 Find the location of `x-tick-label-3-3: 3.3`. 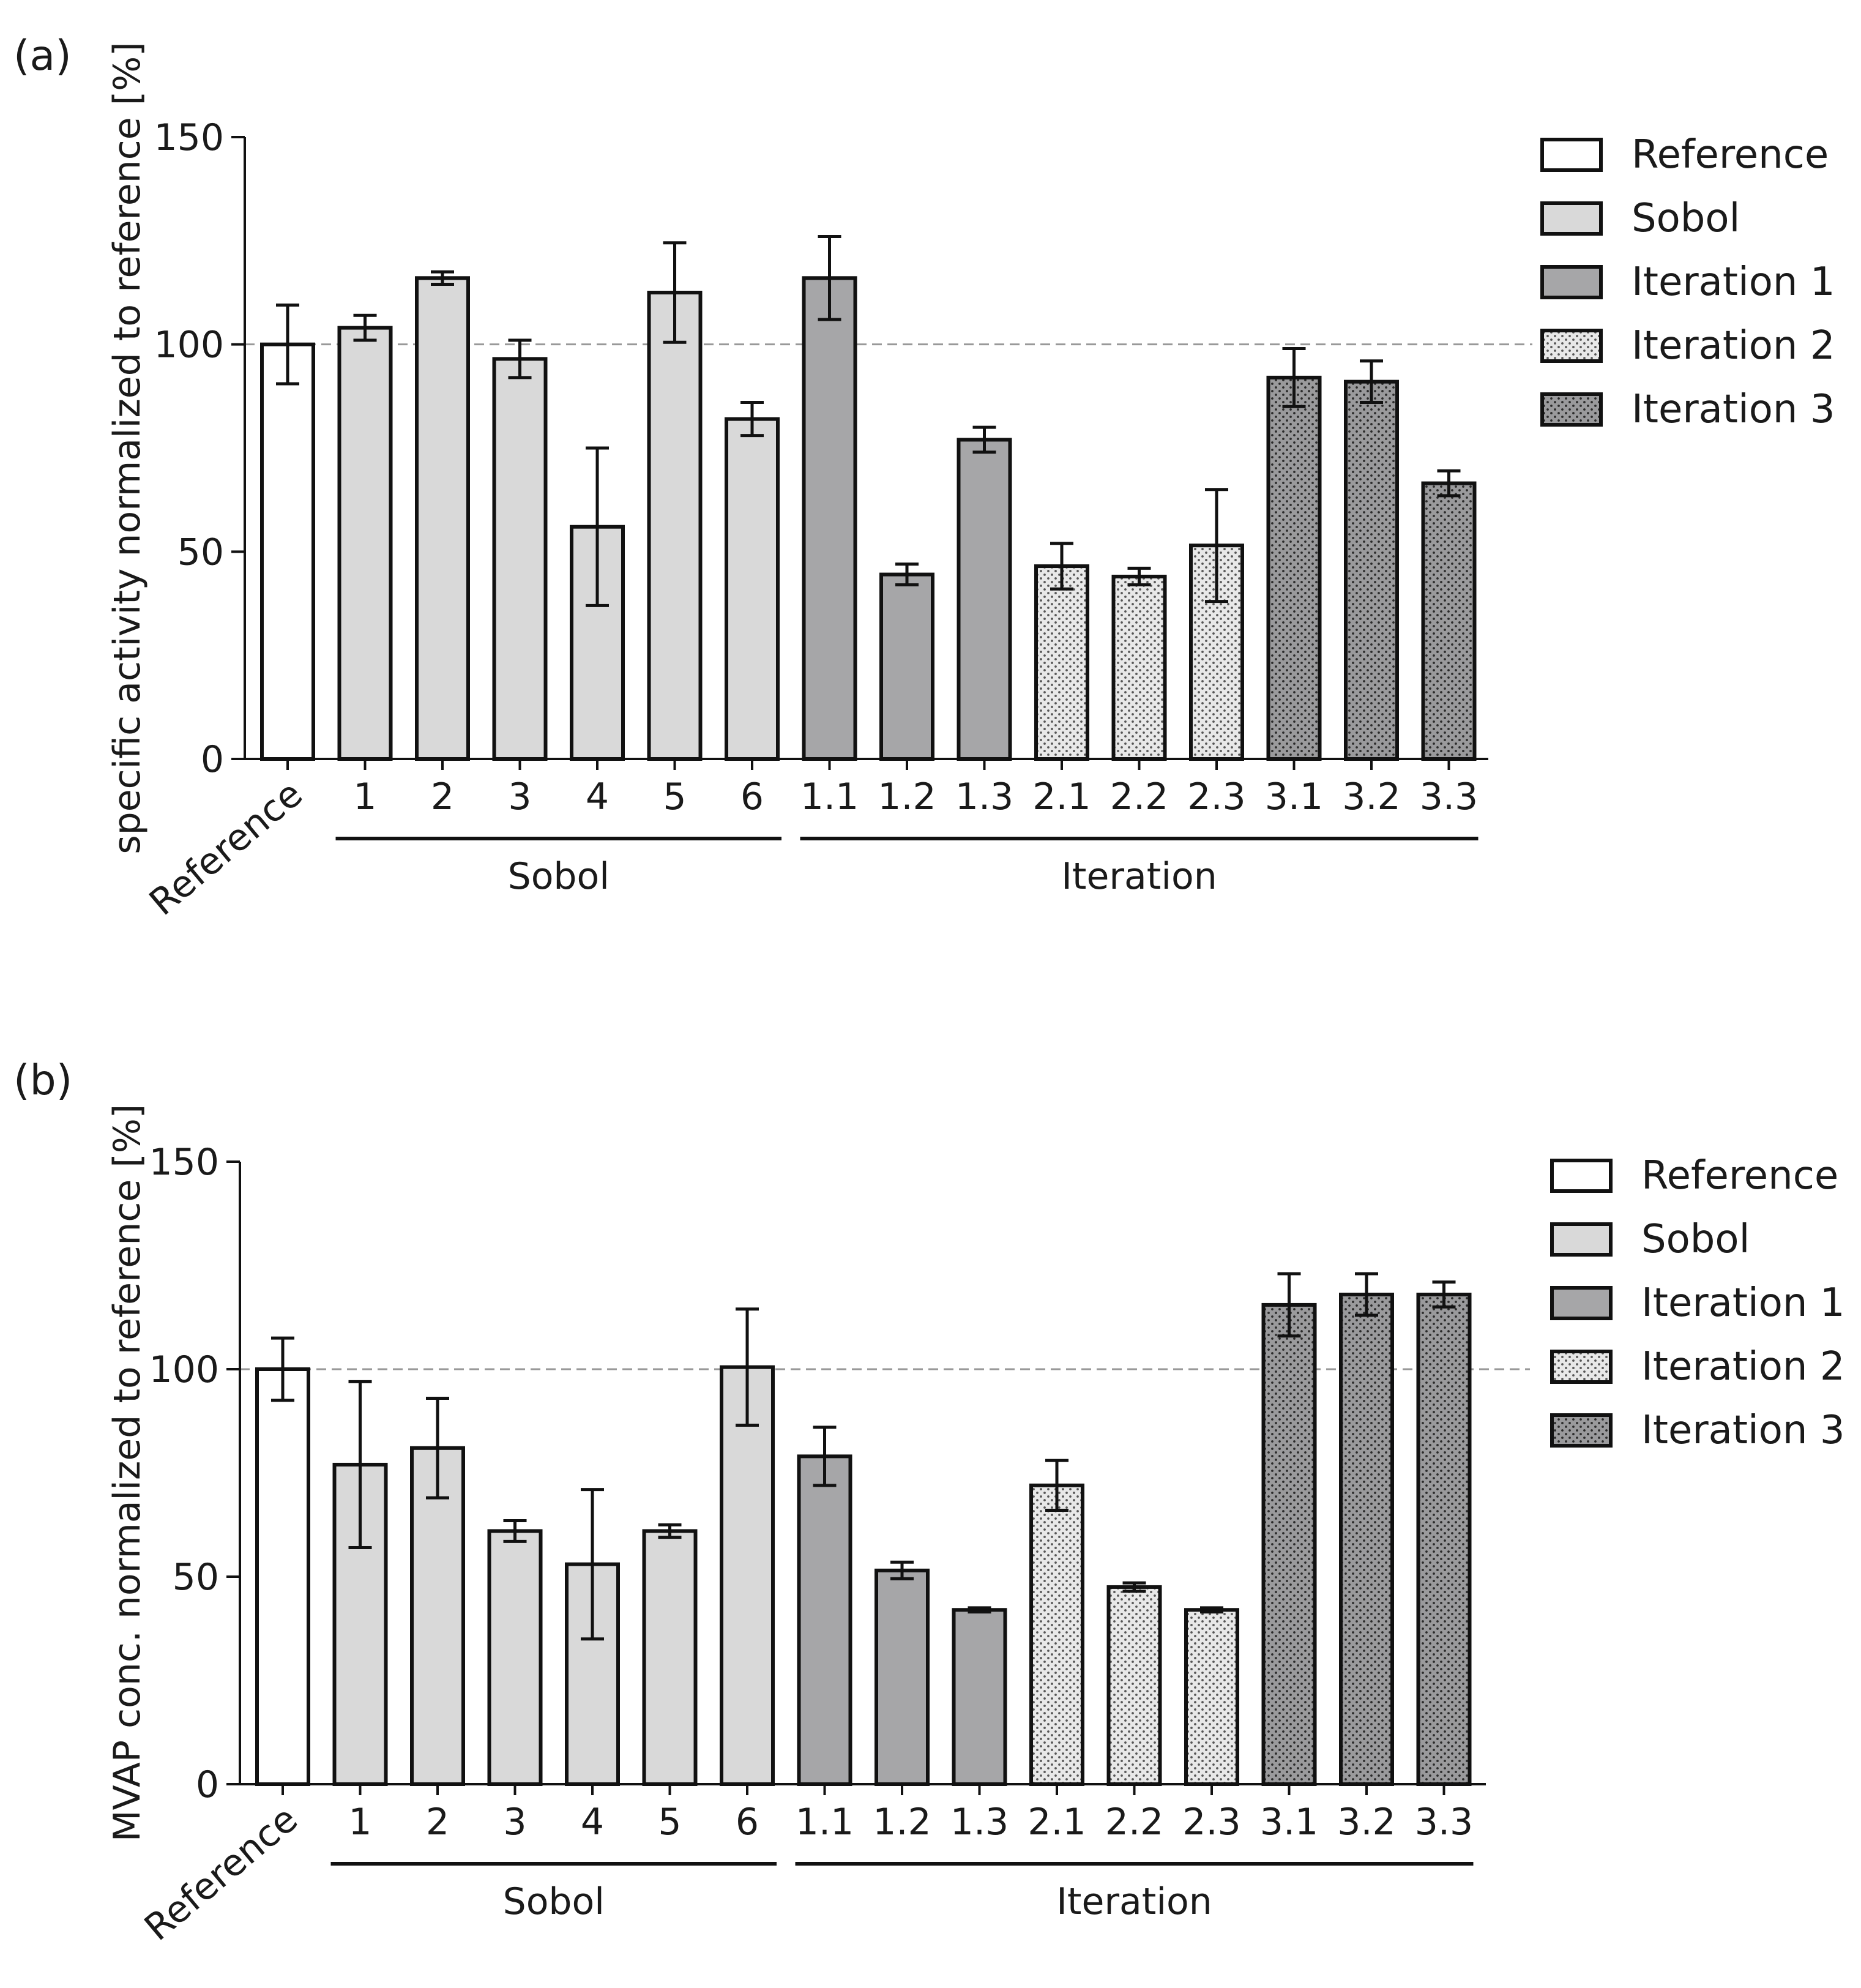

x-tick-label-3-3: 3.3 is located at coordinates (1444, 1822).